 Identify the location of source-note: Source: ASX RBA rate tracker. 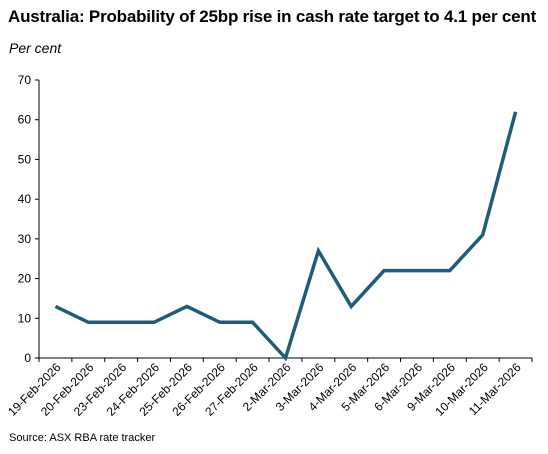
(82, 438).